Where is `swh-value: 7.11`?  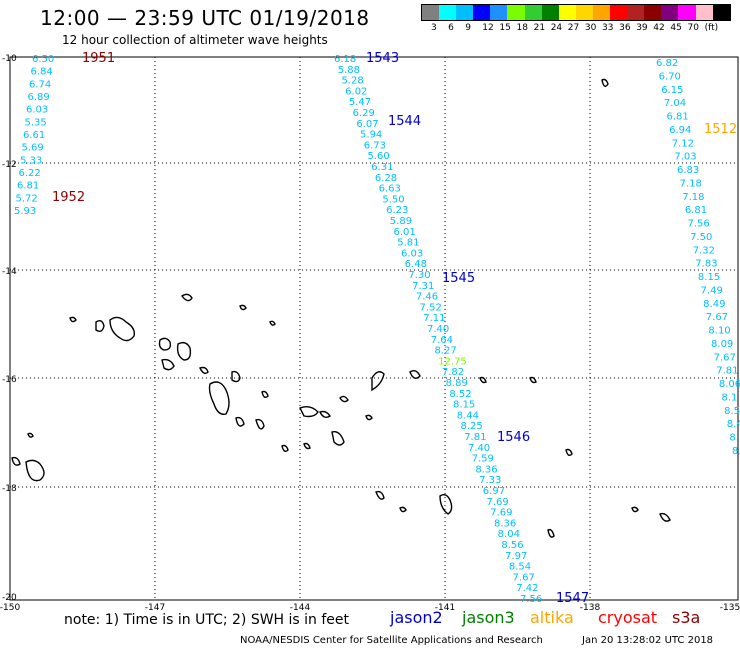 swh-value: 7.11 is located at coordinates (434, 318).